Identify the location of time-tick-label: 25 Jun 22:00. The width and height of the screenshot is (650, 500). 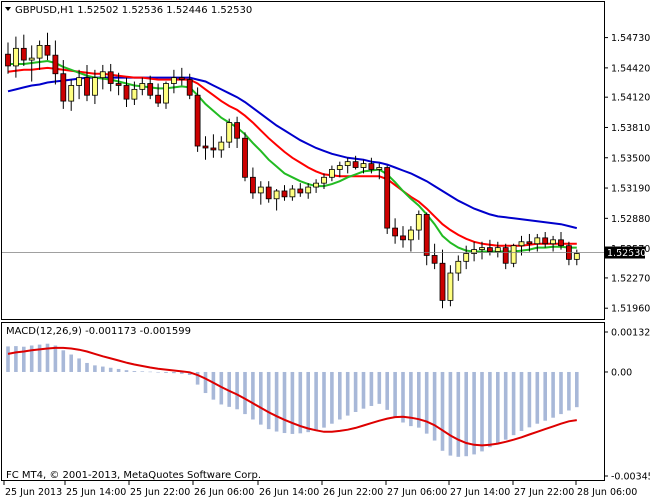
(160, 492).